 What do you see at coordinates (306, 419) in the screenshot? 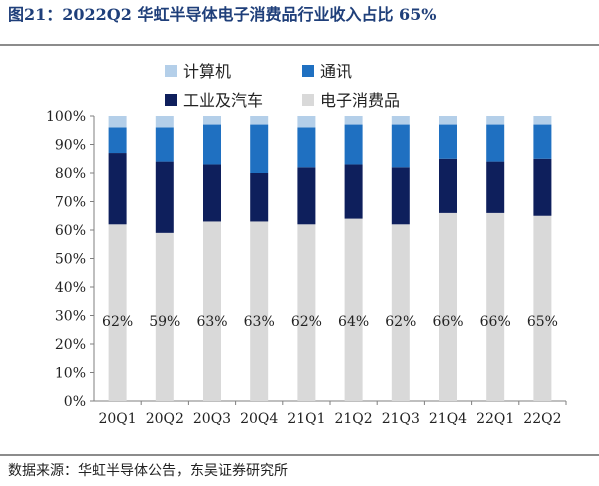
I see `x-tick-label: 21Q1` at bounding box center [306, 419].